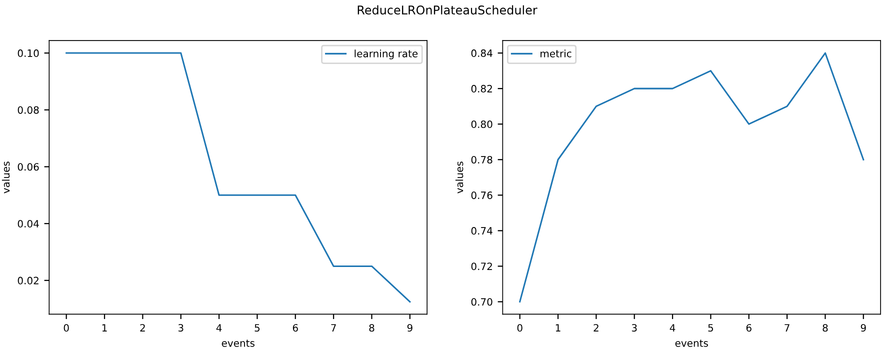 Image resolution: width=894 pixels, height=353 pixels. Describe the element at coordinates (448, 10) in the screenshot. I see `chart-title: ReduceLROnPlateauScheduler` at that location.